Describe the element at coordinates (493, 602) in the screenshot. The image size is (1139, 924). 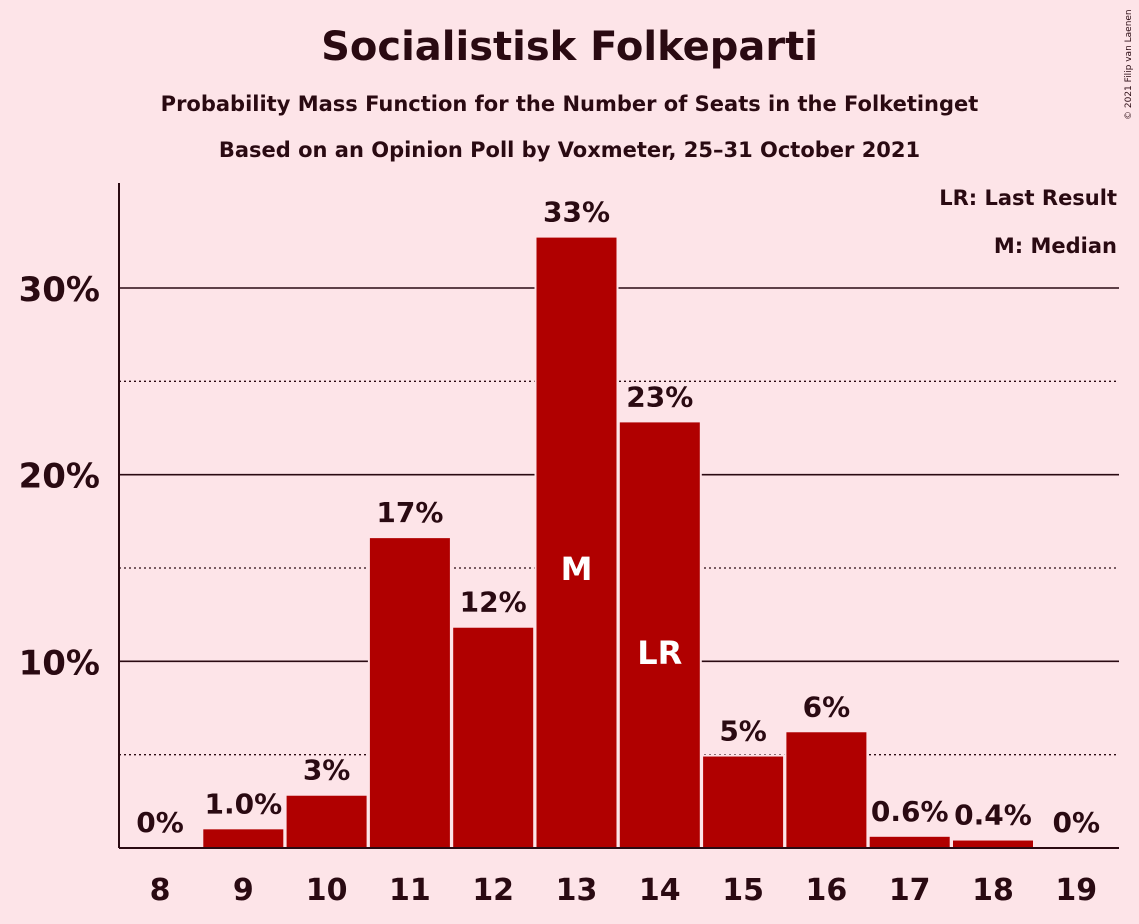
I see `bar-value-label: 12%` at that location.